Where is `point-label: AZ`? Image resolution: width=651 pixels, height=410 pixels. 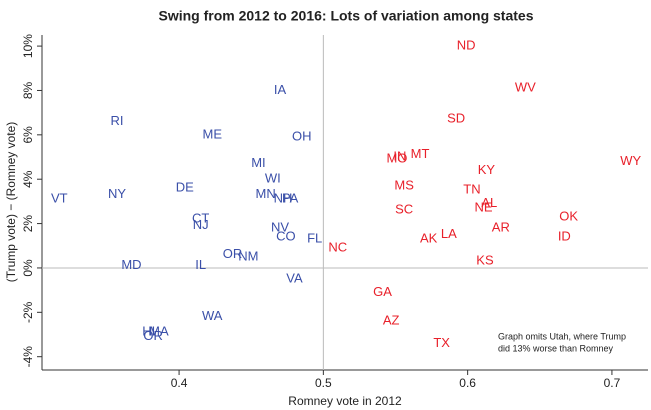
point-label: AZ is located at coordinates (391, 320).